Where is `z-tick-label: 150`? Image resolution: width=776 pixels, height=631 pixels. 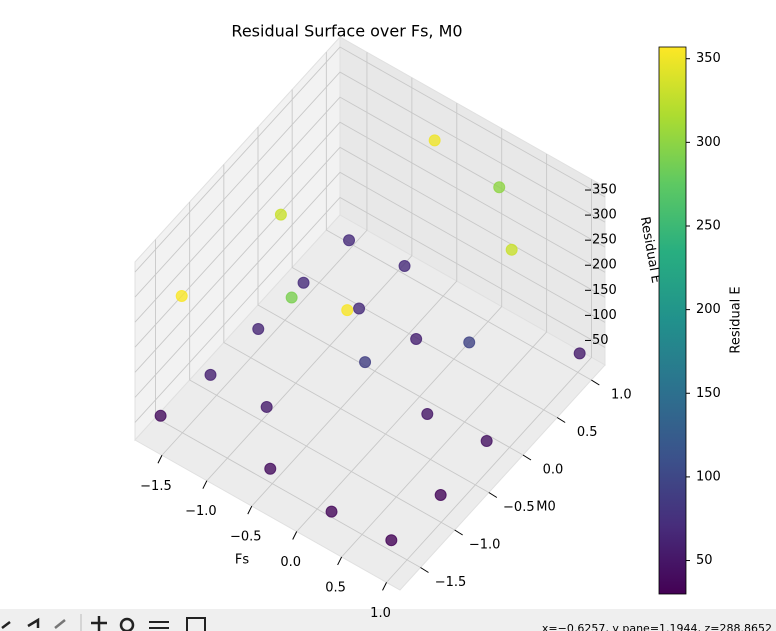
z-tick-label: 150 is located at coordinates (604, 290).